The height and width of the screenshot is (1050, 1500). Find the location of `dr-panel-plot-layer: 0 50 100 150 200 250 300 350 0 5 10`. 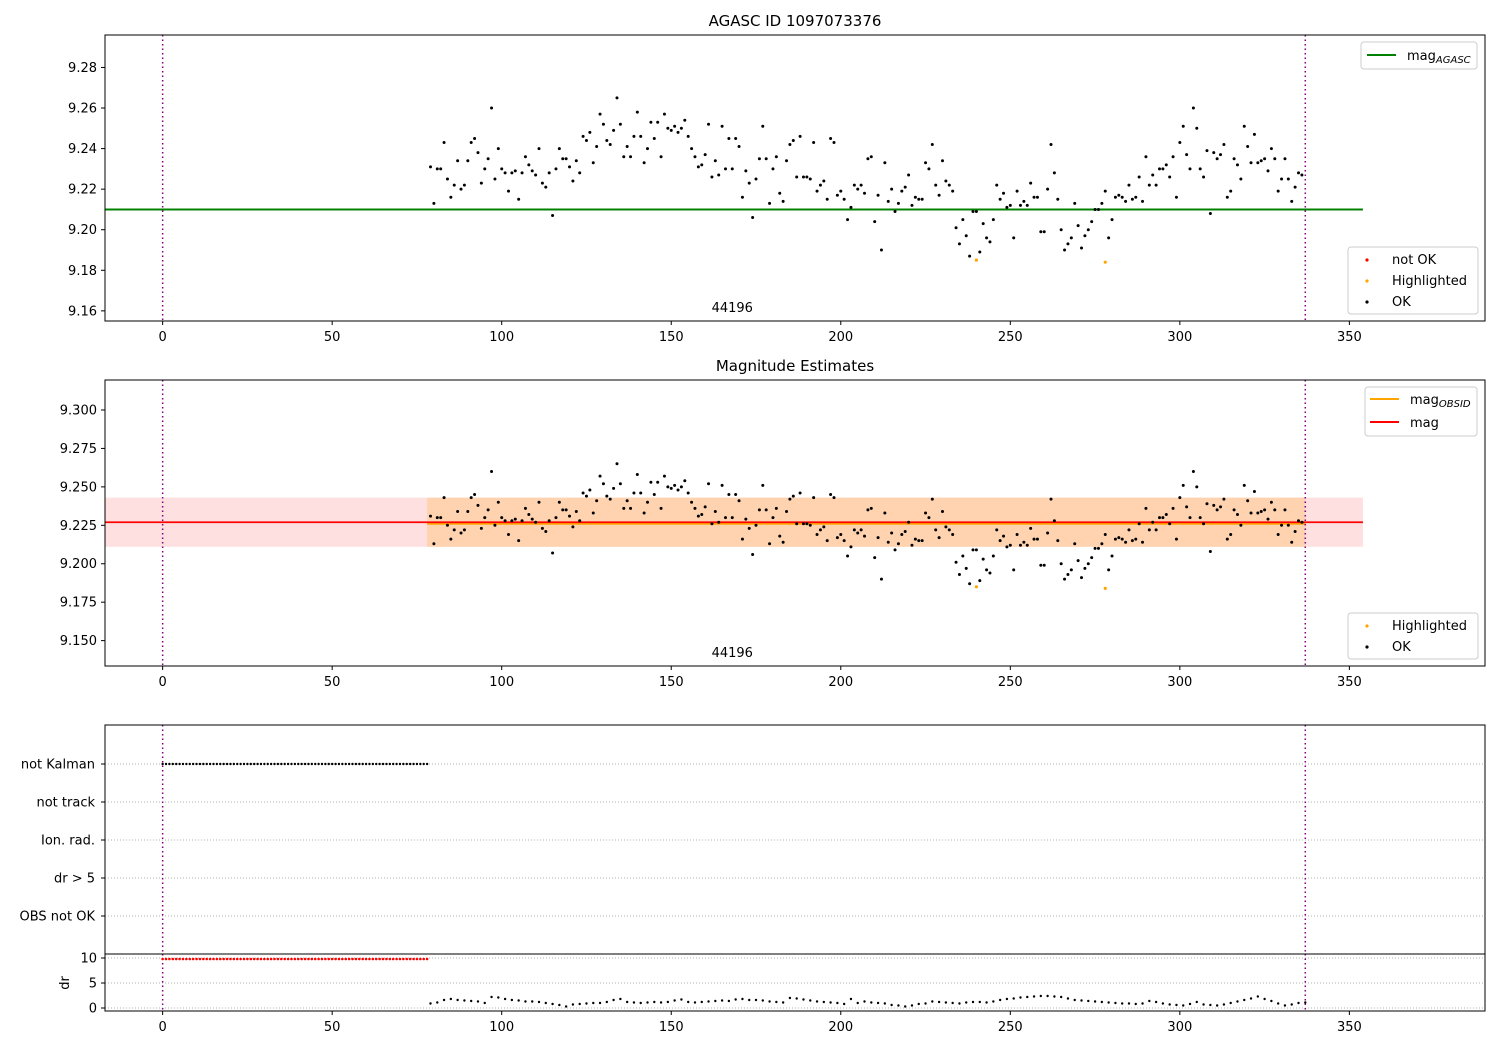

dr-panel-plot-layer: 0 50 100 150 200 250 300 350 0 5 10 is located at coordinates (782, 993).